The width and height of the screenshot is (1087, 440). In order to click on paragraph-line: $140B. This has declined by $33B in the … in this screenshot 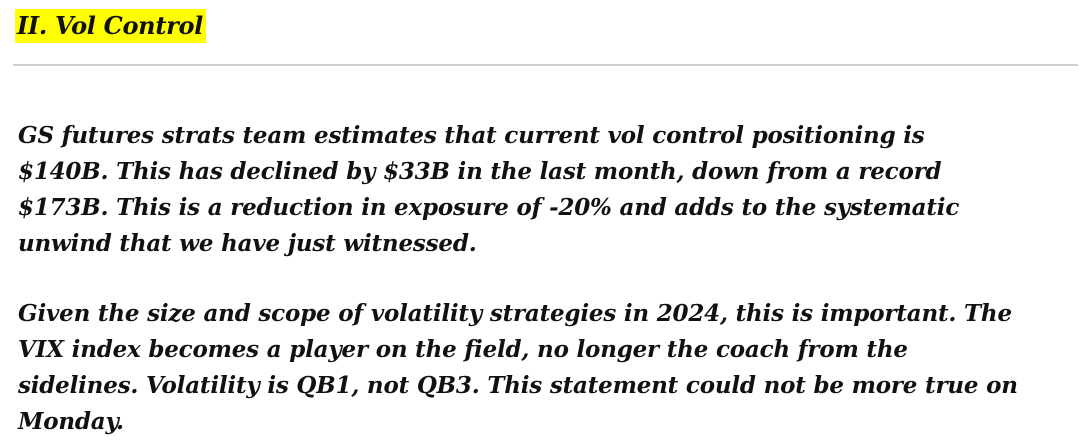, I will do `click(480, 171)`.